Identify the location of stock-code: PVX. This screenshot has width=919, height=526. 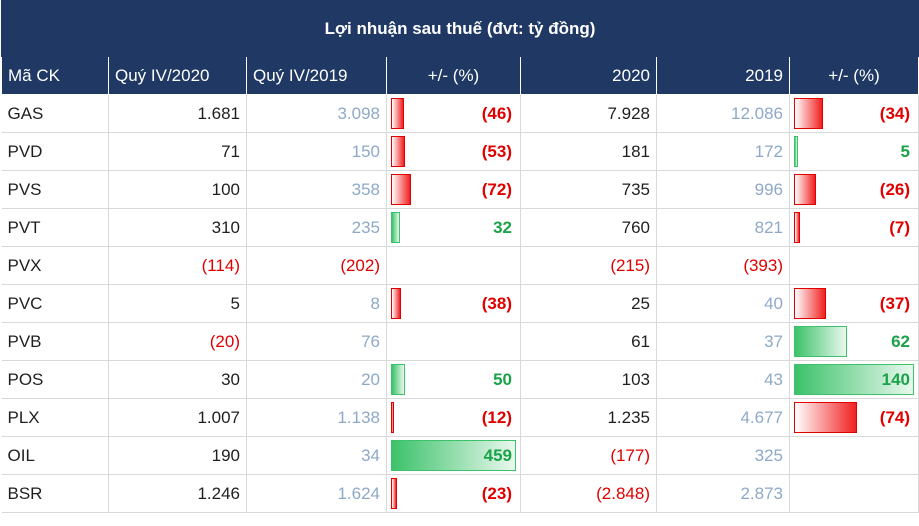
(55, 265).